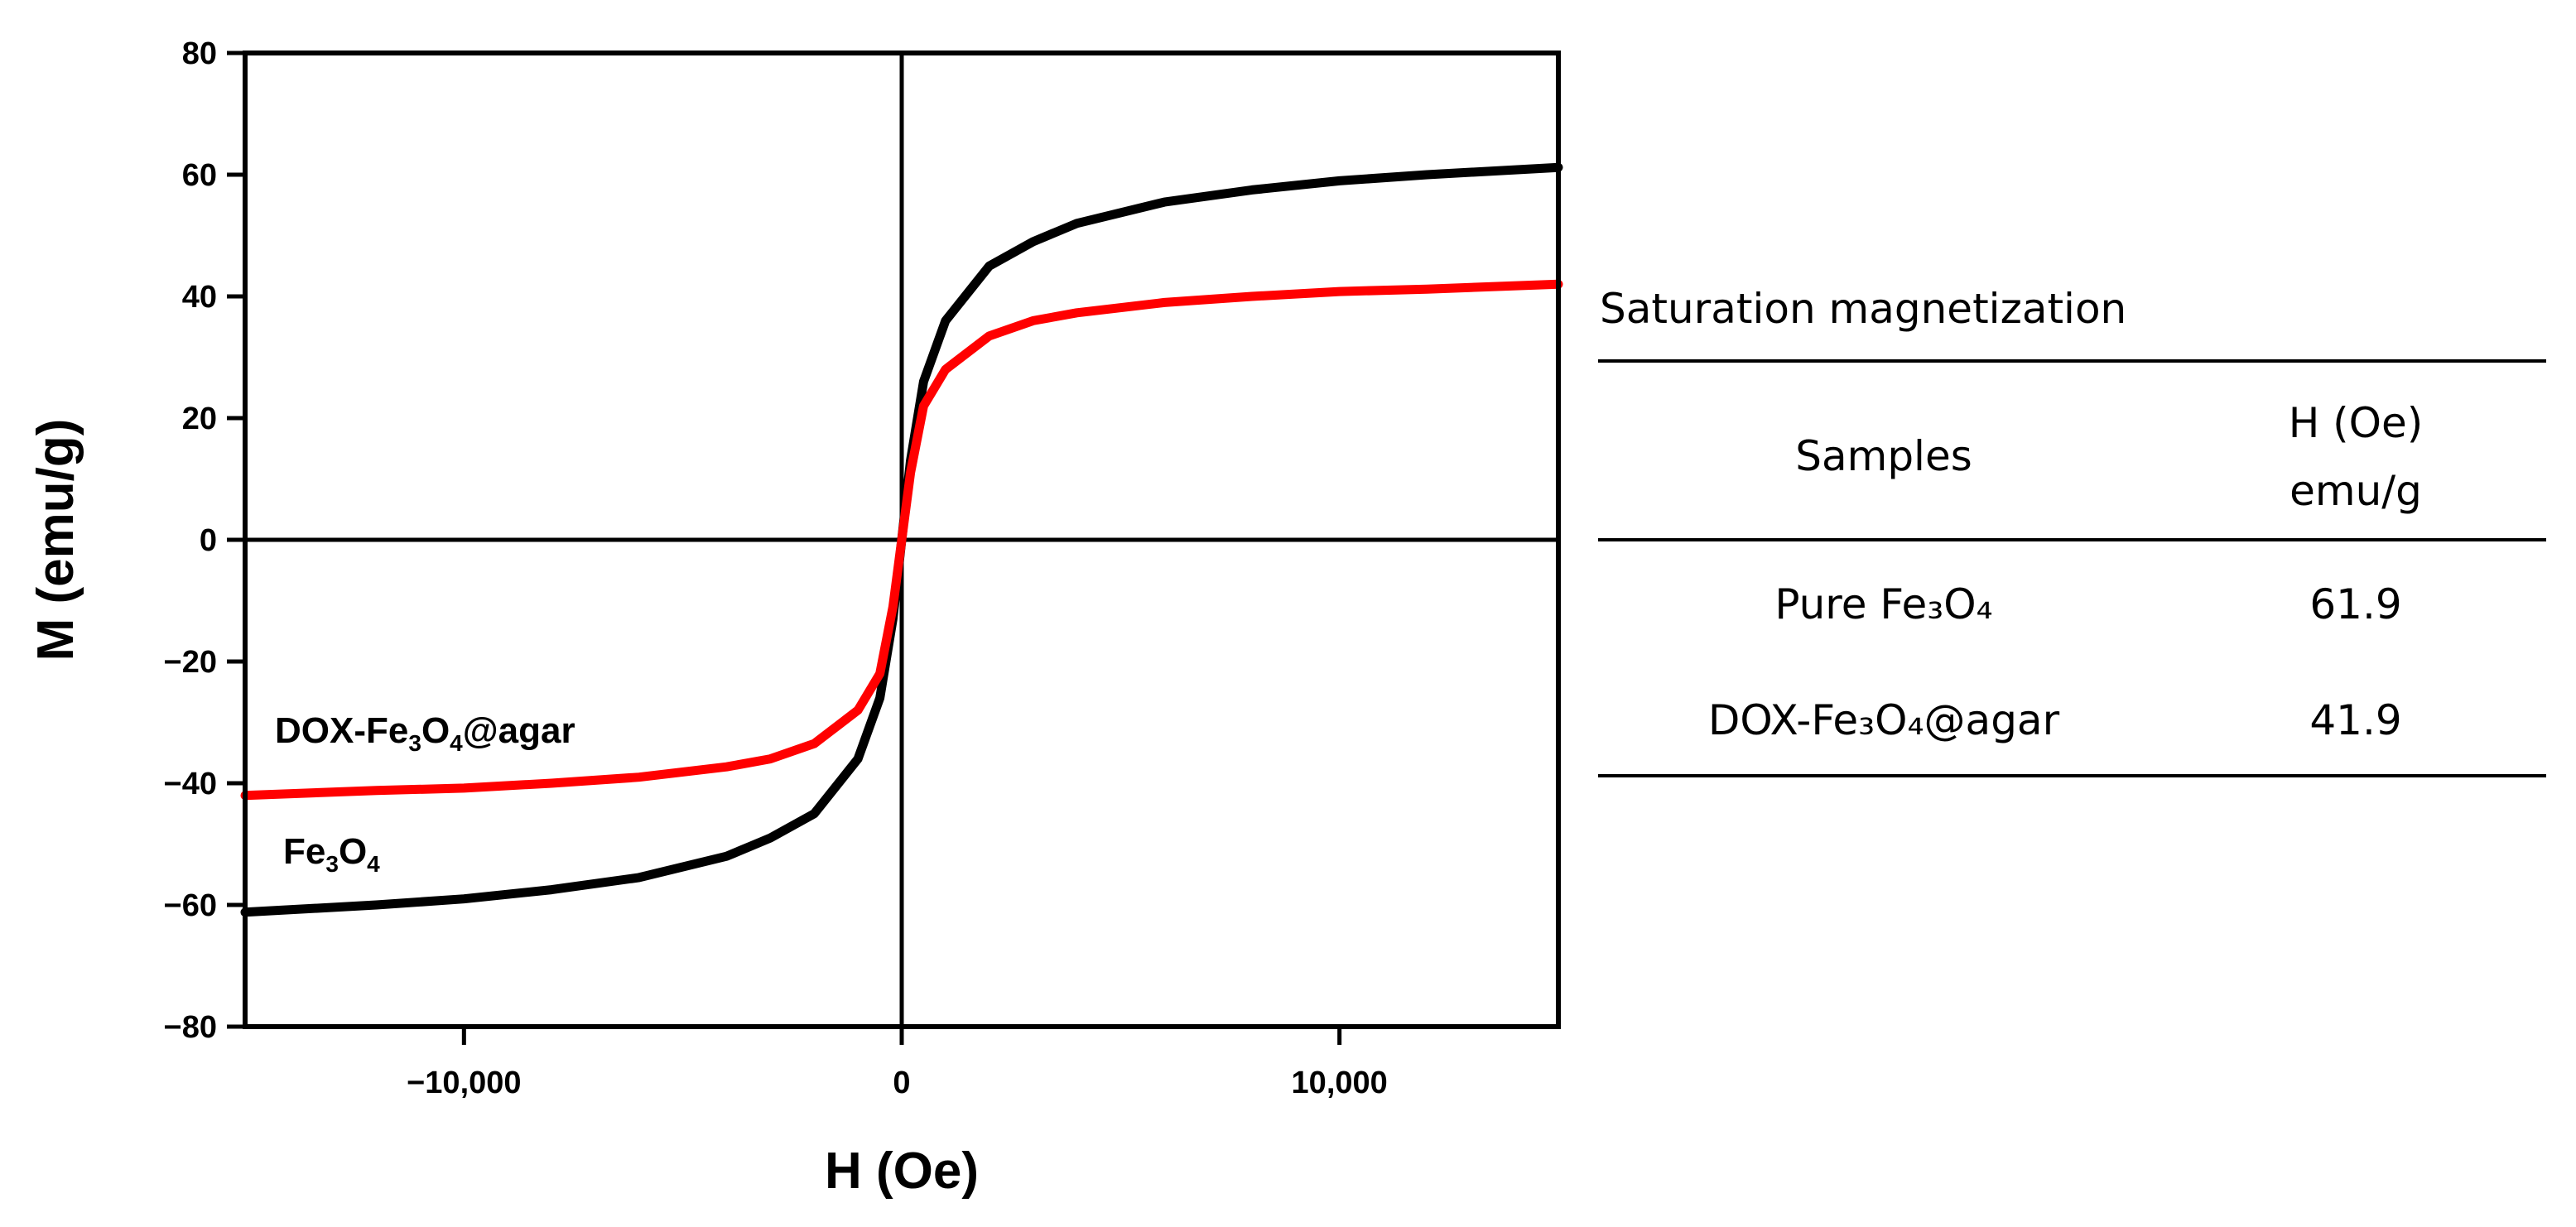  I want to click on x-tick-label: −10,000, so click(464, 1083).